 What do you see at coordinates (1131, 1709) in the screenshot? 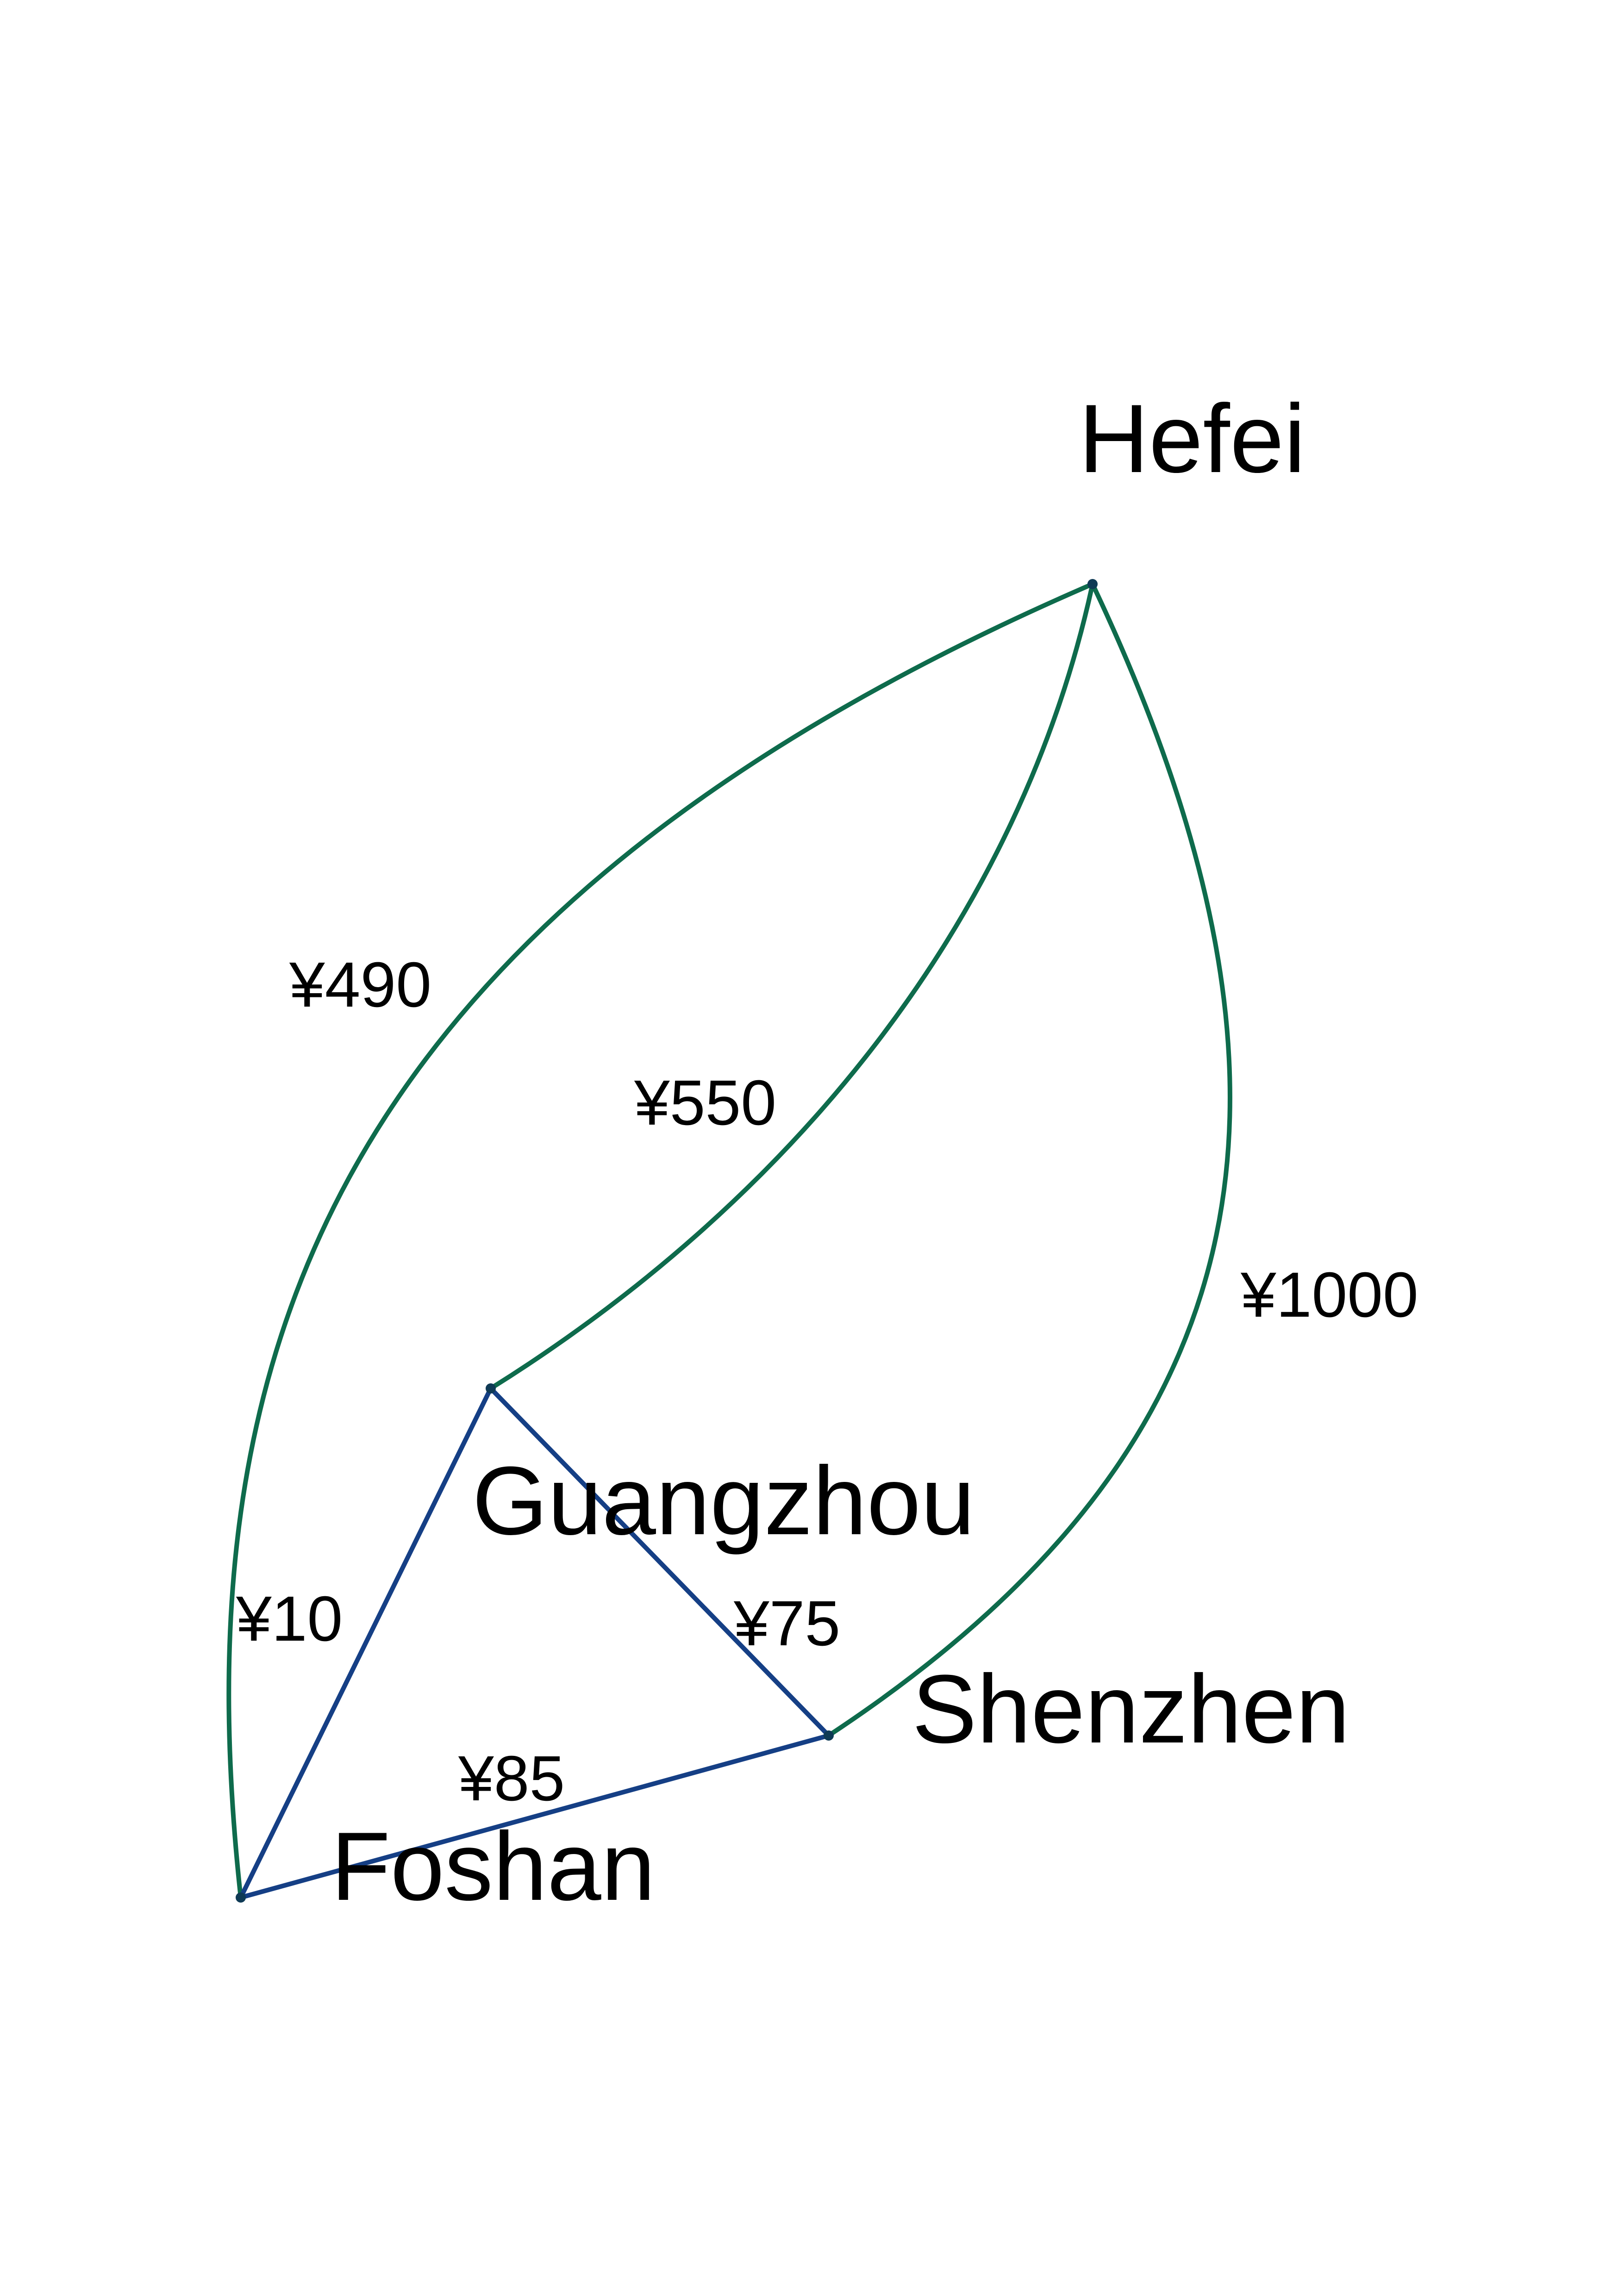
I see `city-label-shenzhen: Shenzhen` at bounding box center [1131, 1709].